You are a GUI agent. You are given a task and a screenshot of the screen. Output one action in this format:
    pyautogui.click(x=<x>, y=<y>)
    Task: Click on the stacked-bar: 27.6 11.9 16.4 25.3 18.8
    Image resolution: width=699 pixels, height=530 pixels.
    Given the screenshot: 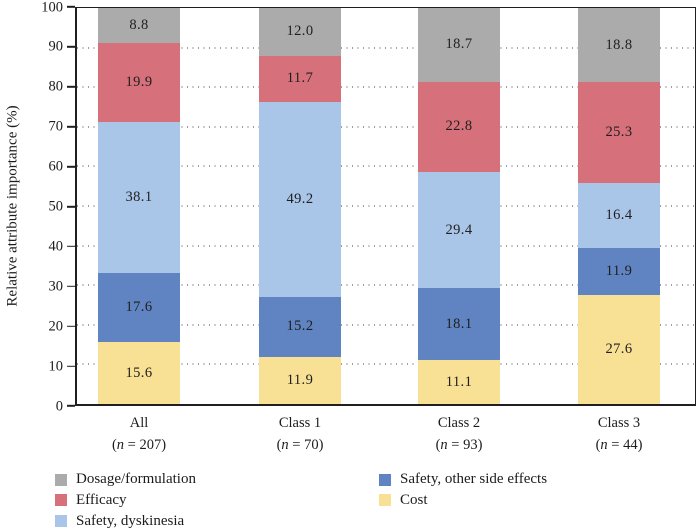 What is the action you would take?
    pyautogui.click(x=619, y=206)
    